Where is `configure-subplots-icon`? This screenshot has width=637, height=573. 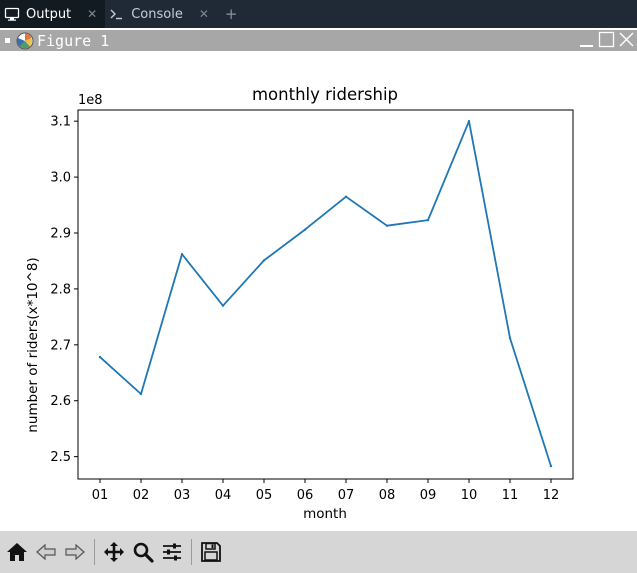 configure-subplots-icon is located at coordinates (172, 552).